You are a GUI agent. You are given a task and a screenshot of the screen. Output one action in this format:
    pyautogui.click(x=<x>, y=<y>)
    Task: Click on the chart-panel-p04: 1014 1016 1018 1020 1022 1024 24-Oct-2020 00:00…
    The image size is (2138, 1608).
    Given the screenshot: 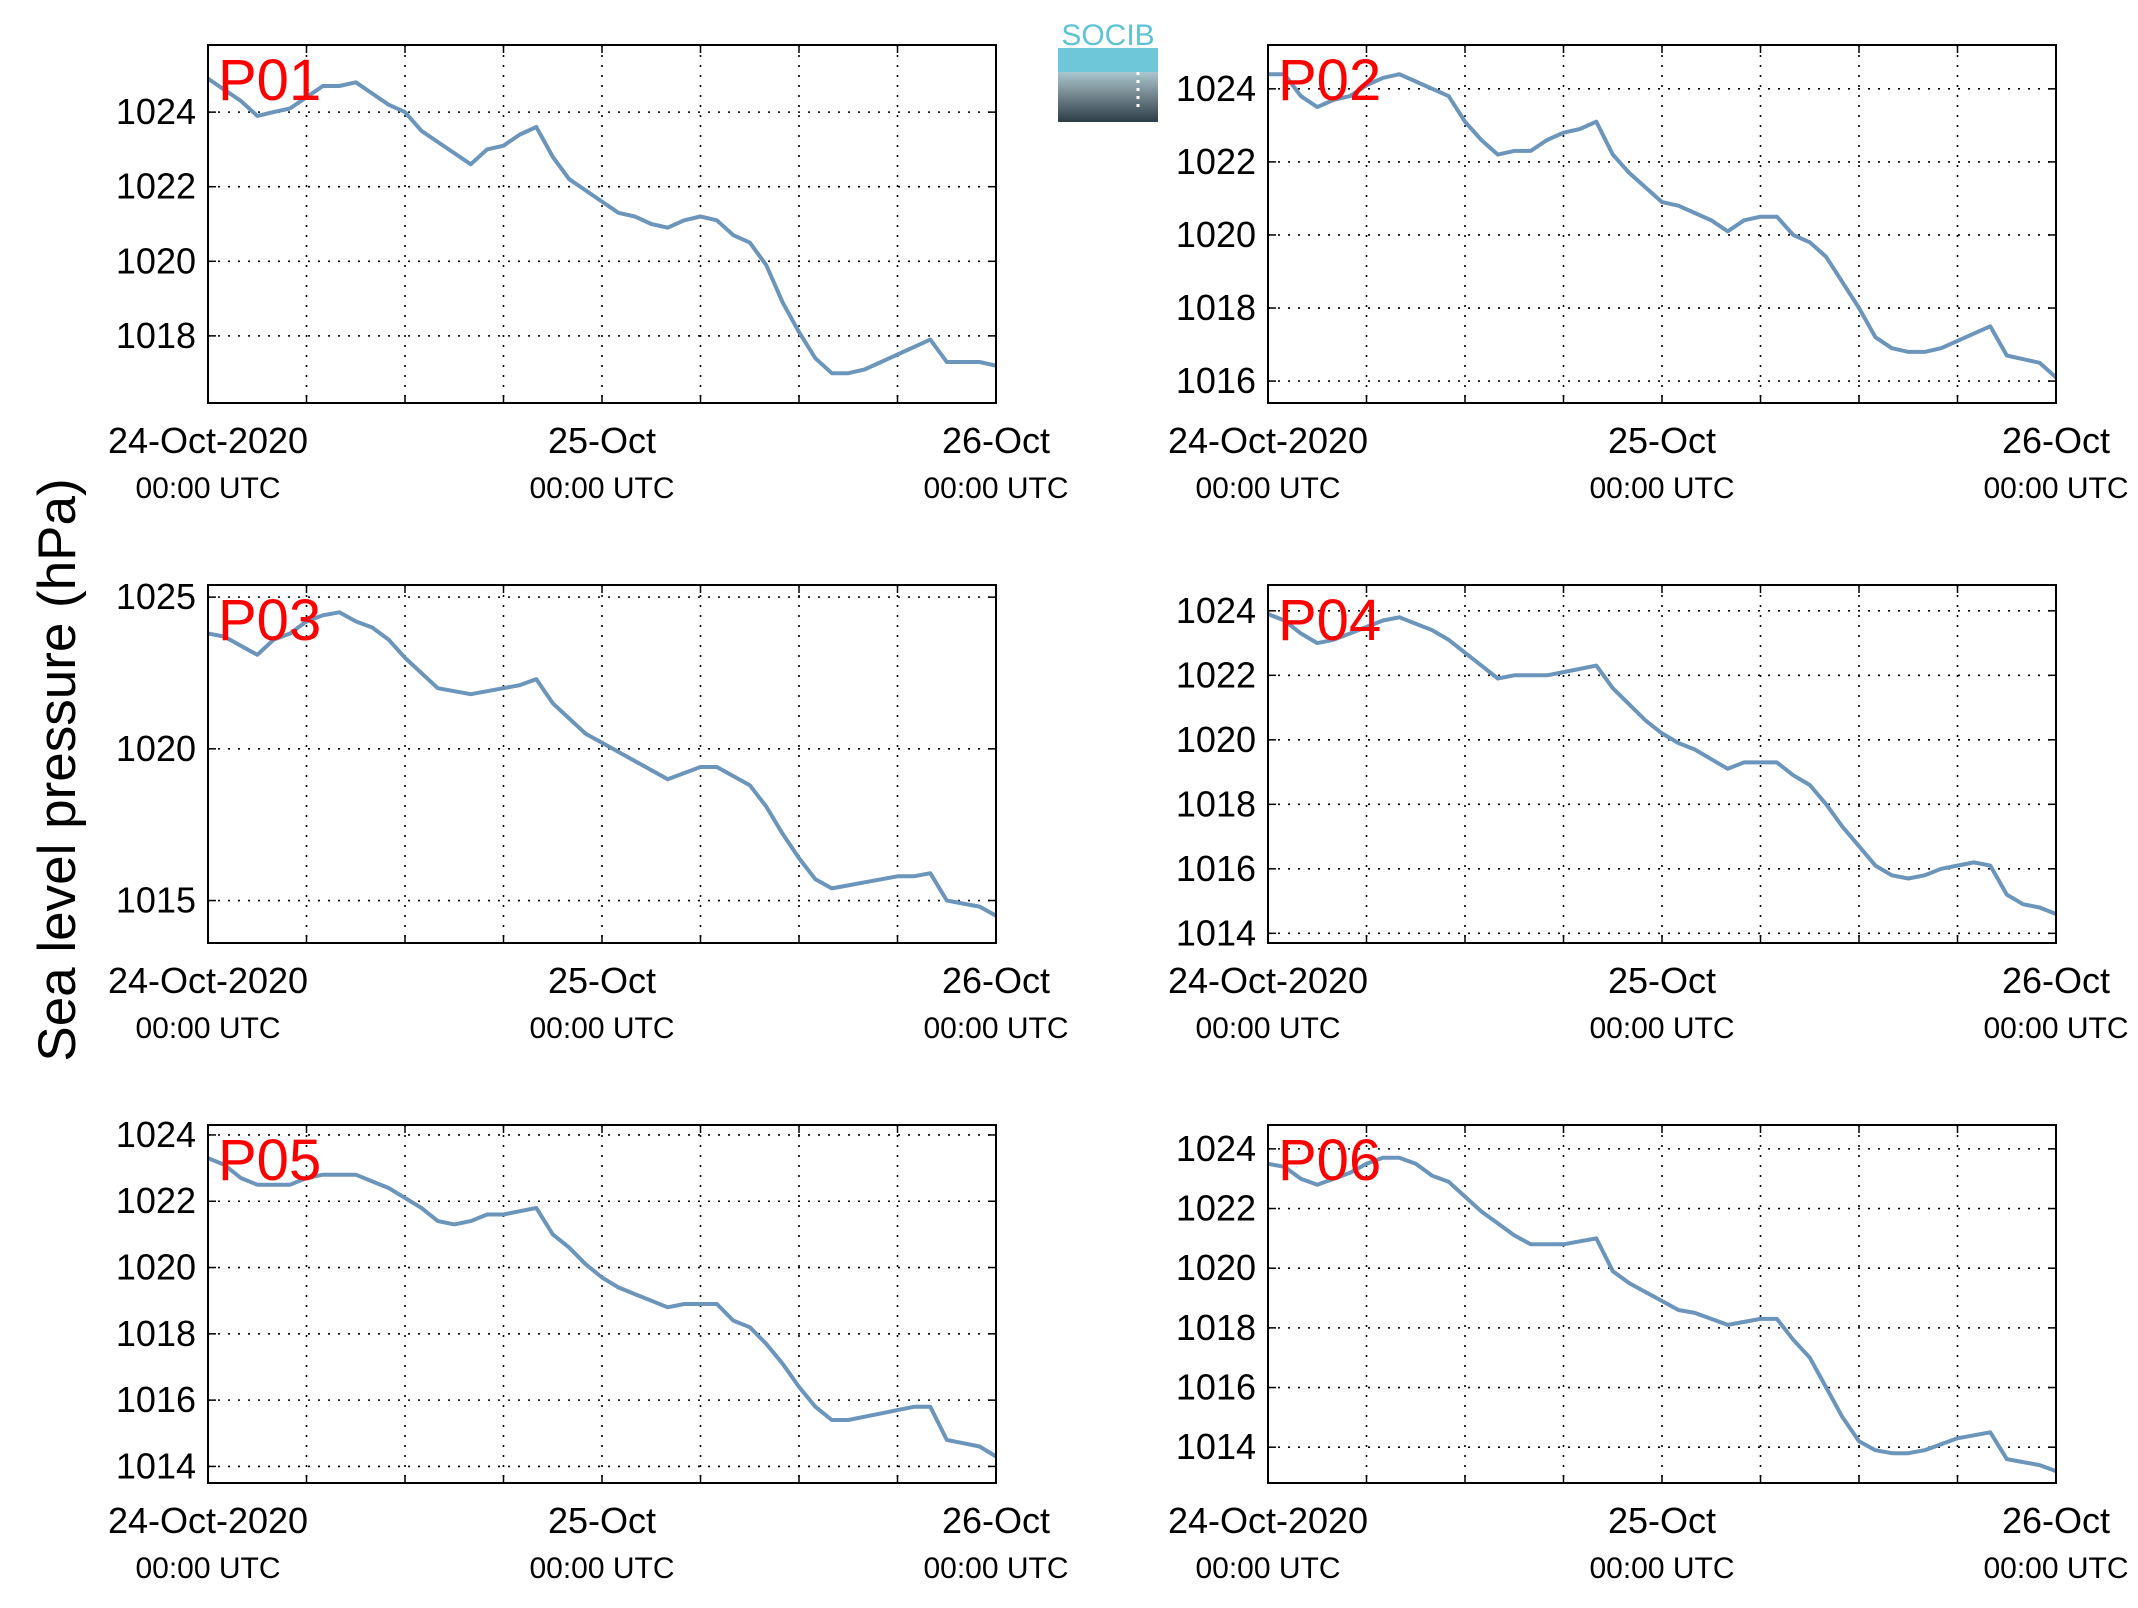 What is the action you would take?
    pyautogui.click(x=1648, y=814)
    